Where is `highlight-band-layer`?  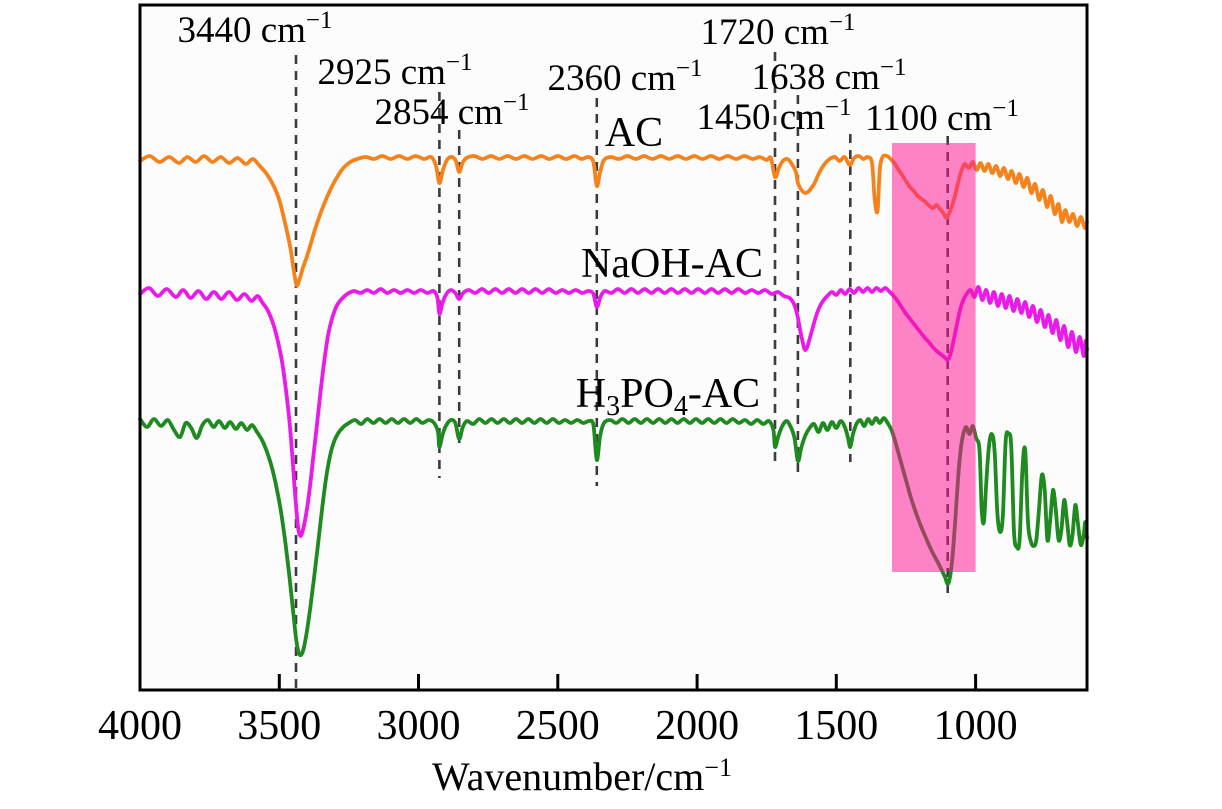 highlight-band-layer is located at coordinates (934, 357).